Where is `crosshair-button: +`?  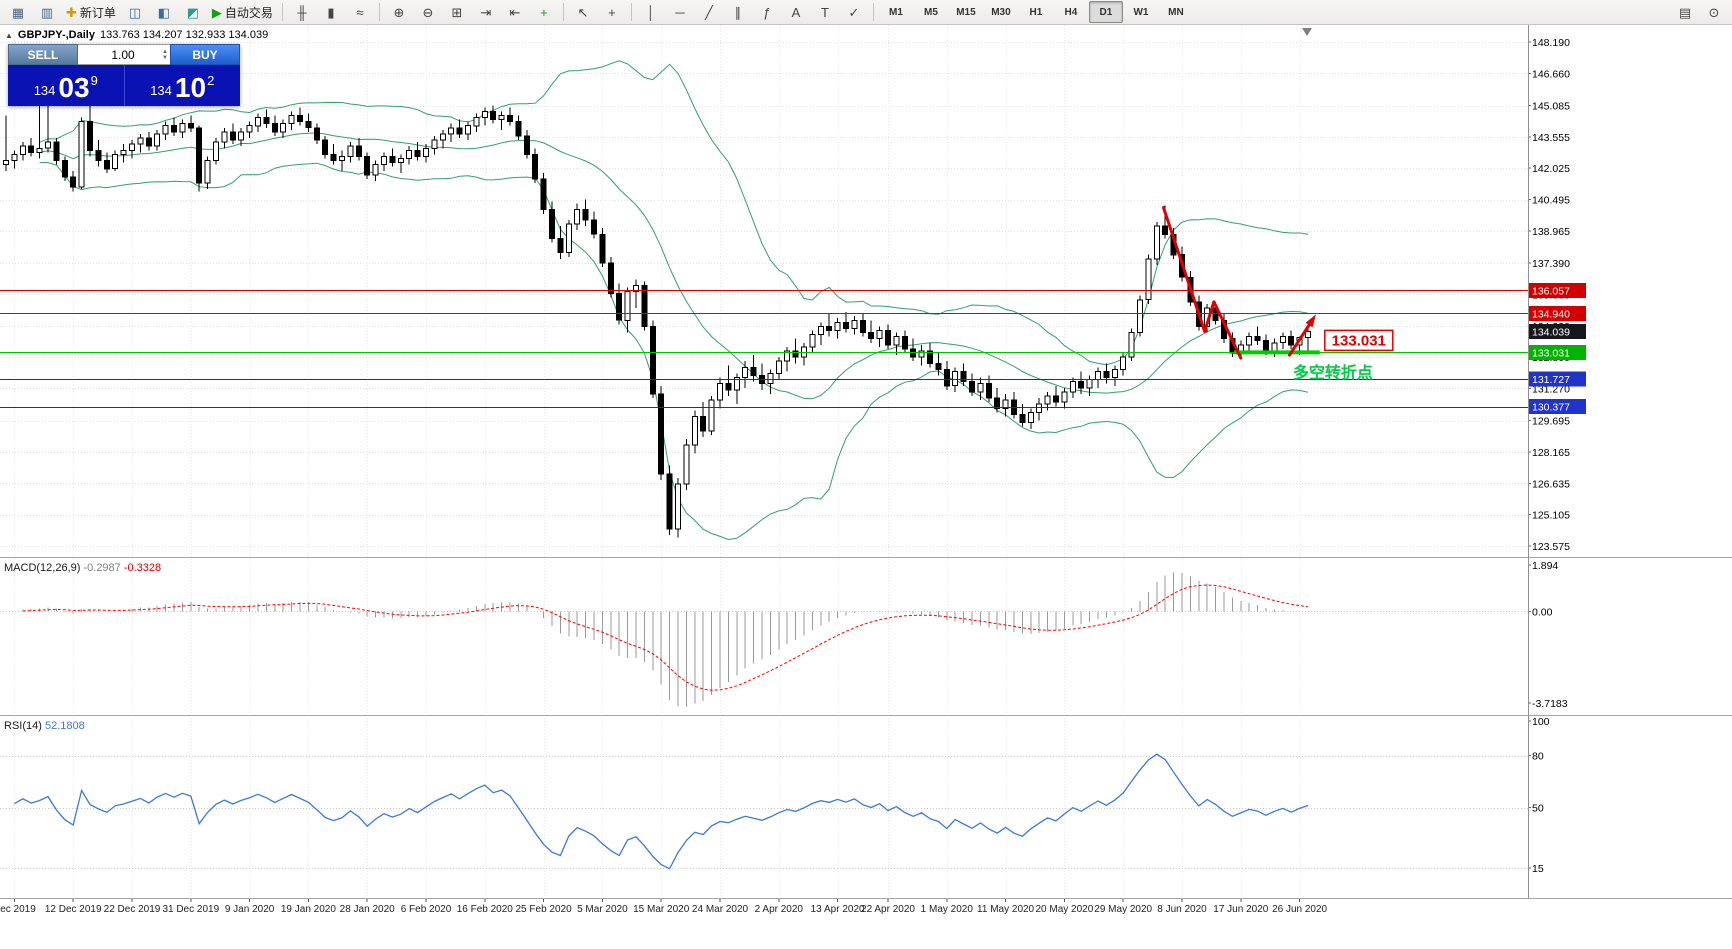
crosshair-button: + is located at coordinates (612, 12).